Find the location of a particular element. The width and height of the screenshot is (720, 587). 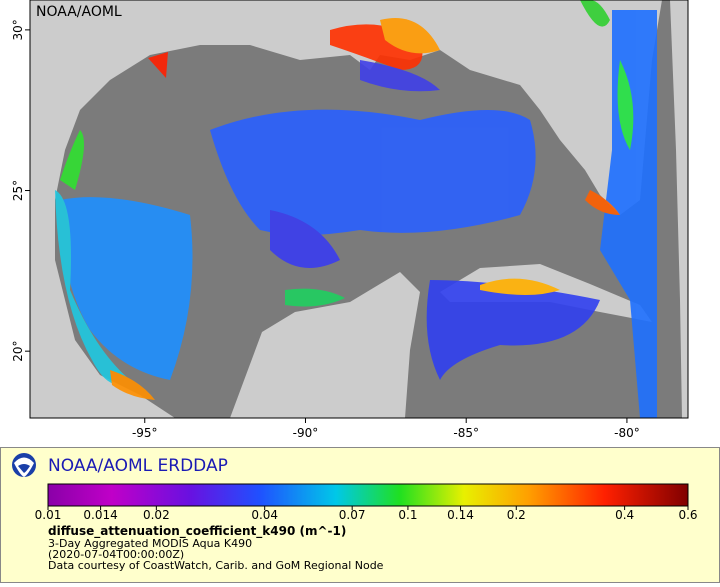

colorbar-ticks: 0.01 0.014 0.02 0.04 0.07 0.1 0.14 0.2 0.4 0.6 is located at coordinates (366, 514).